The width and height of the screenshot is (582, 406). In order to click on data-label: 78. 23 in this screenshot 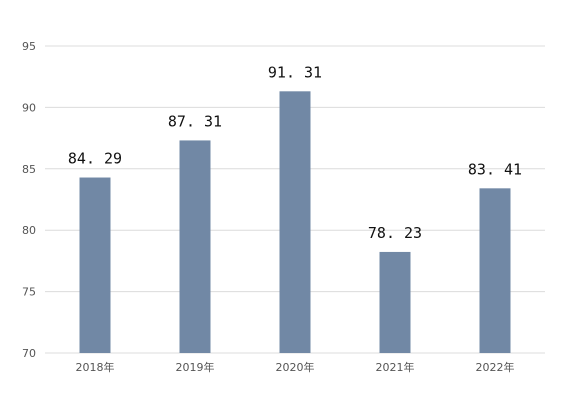, I will do `click(395, 233)`.